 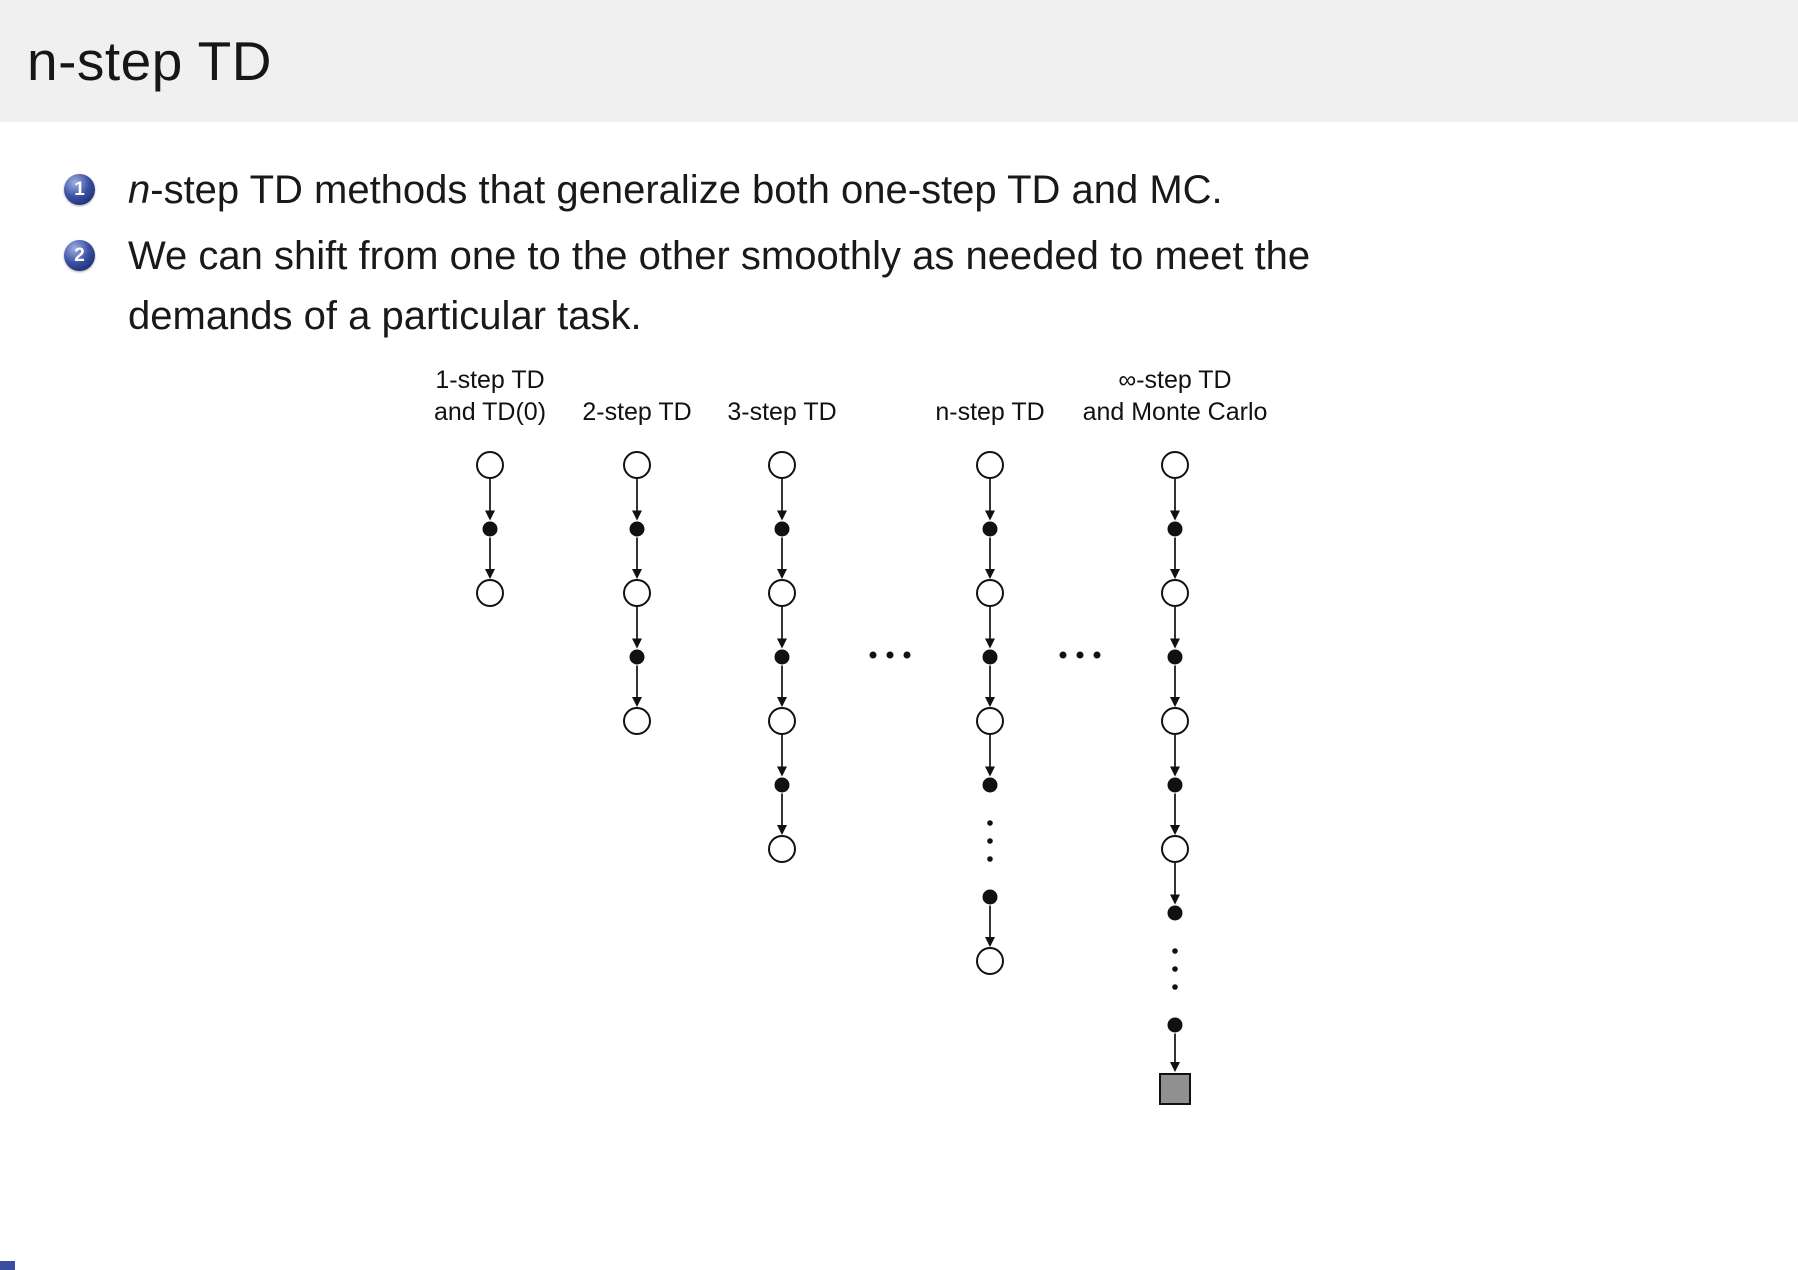 I want to click on bullet-italic-lead: n, so click(x=139, y=190).